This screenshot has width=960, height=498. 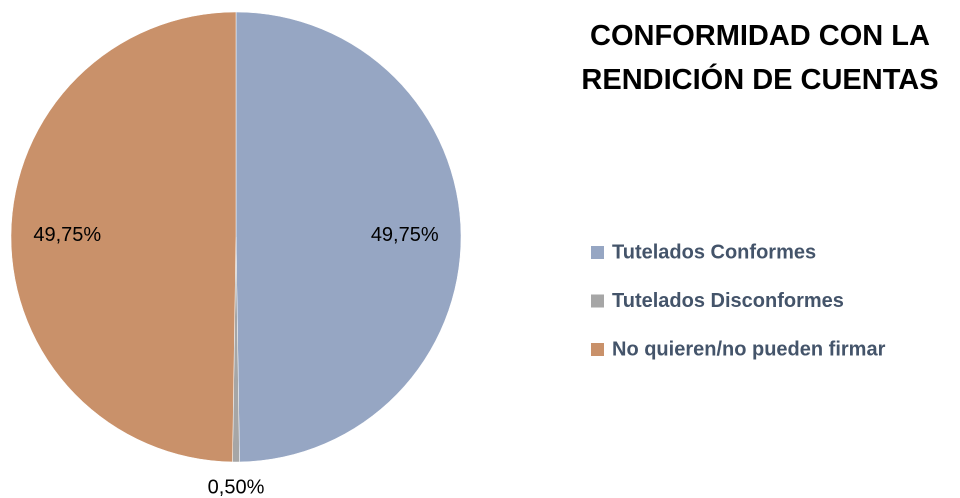 I want to click on legend-label: Tutelados Disconformes, so click(x=728, y=301).